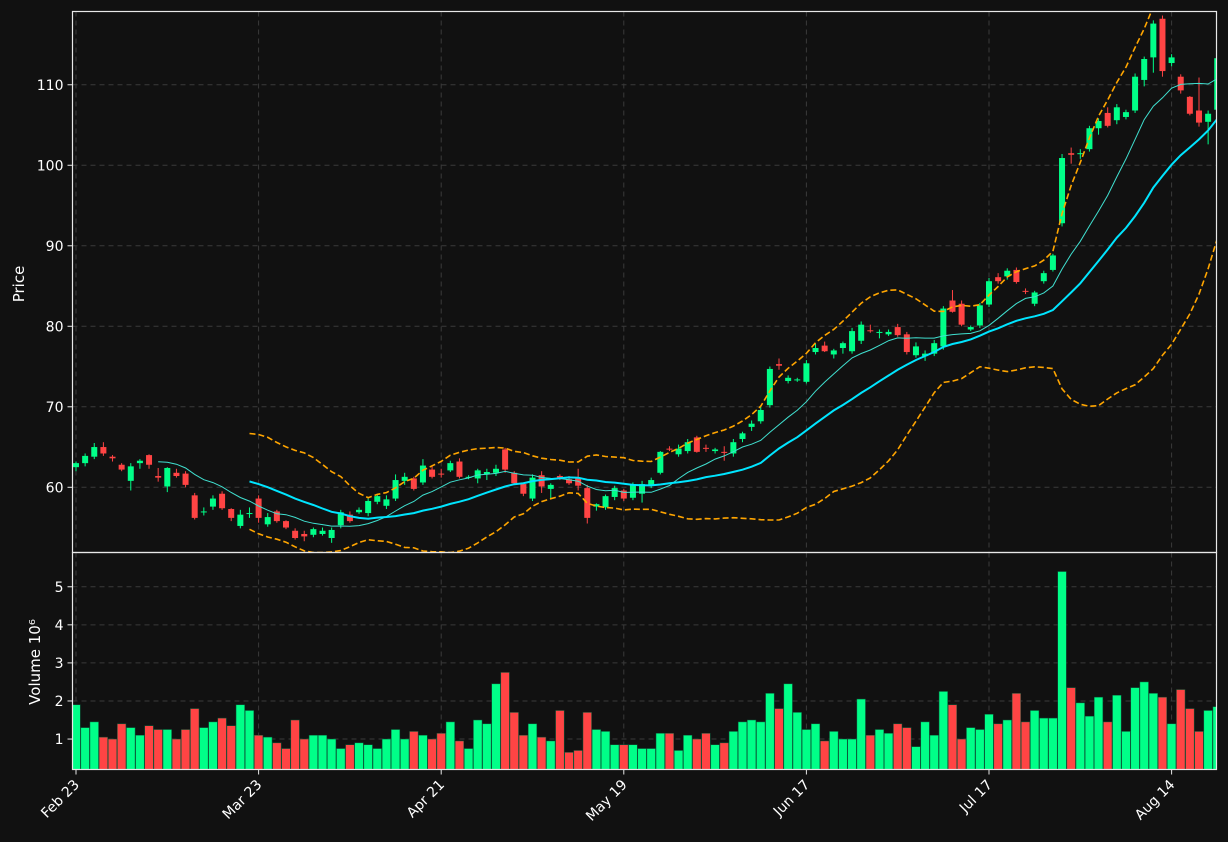 The image size is (1228, 842). Describe the element at coordinates (59, 588) in the screenshot. I see `volume-tick-label: 5` at that location.